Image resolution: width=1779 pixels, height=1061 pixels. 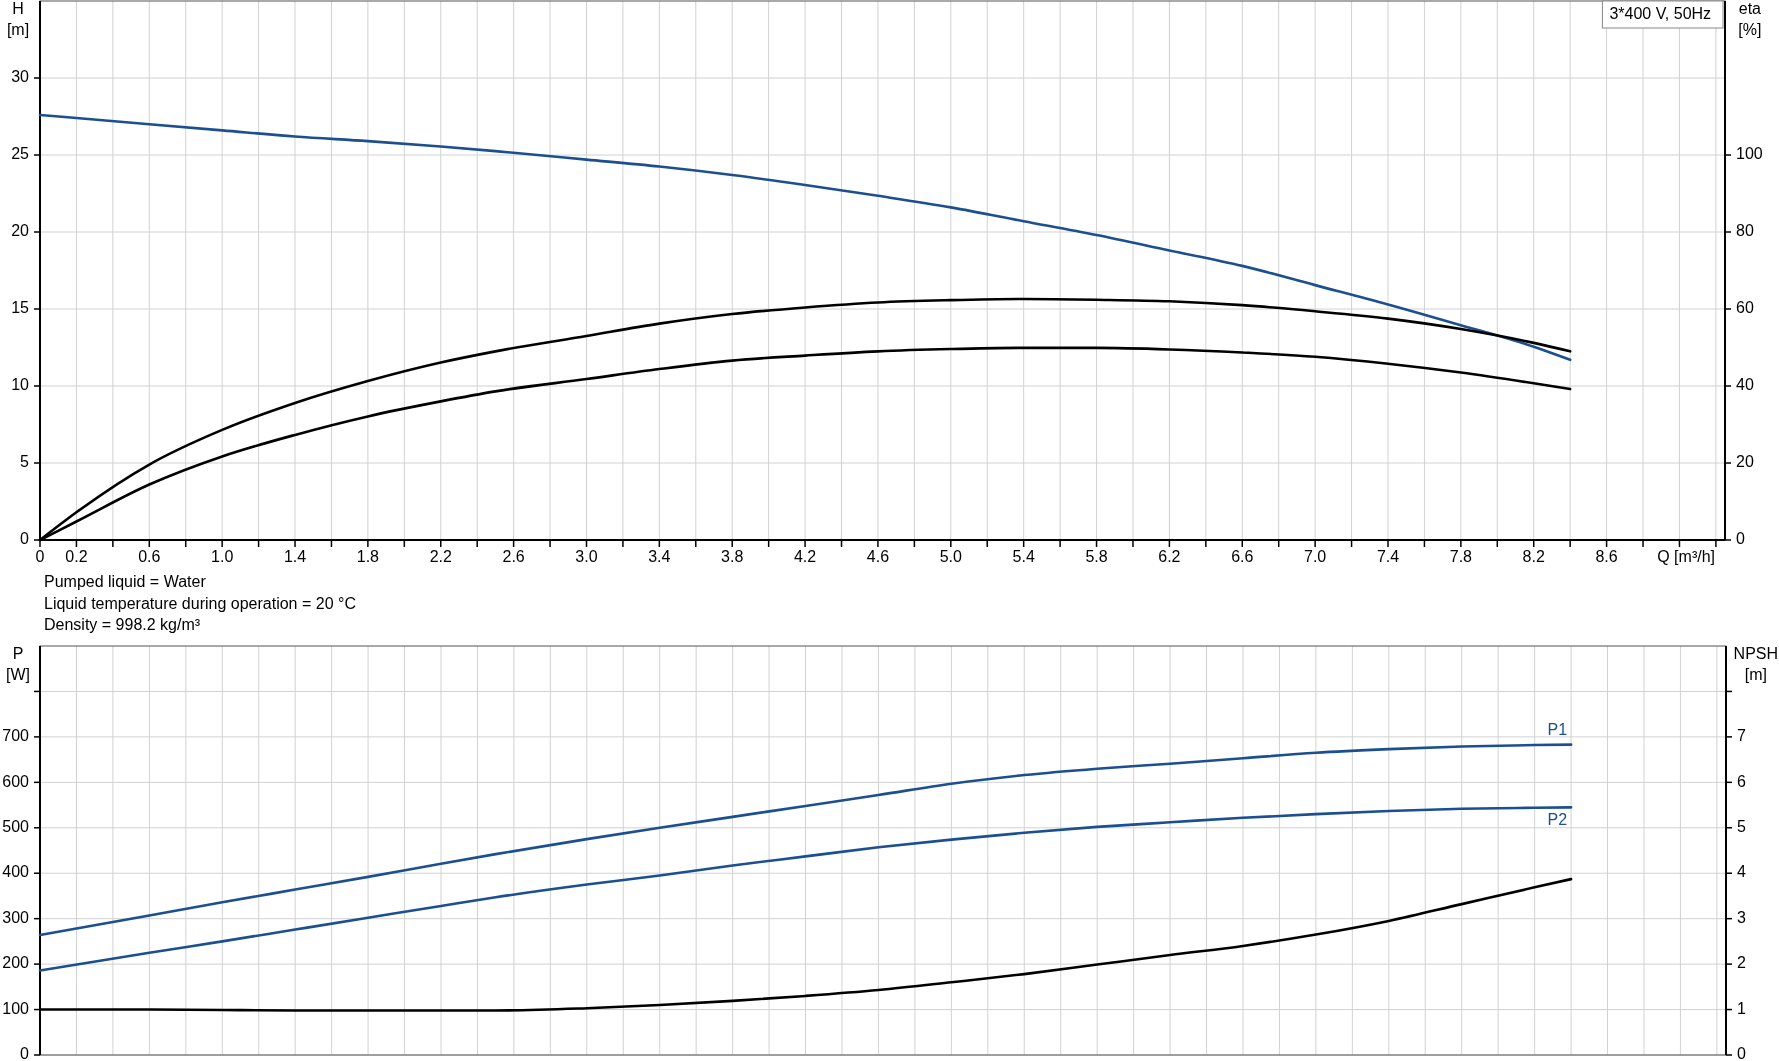 What do you see at coordinates (1315, 557) in the screenshot?
I see `x-tick-label: 7.0` at bounding box center [1315, 557].